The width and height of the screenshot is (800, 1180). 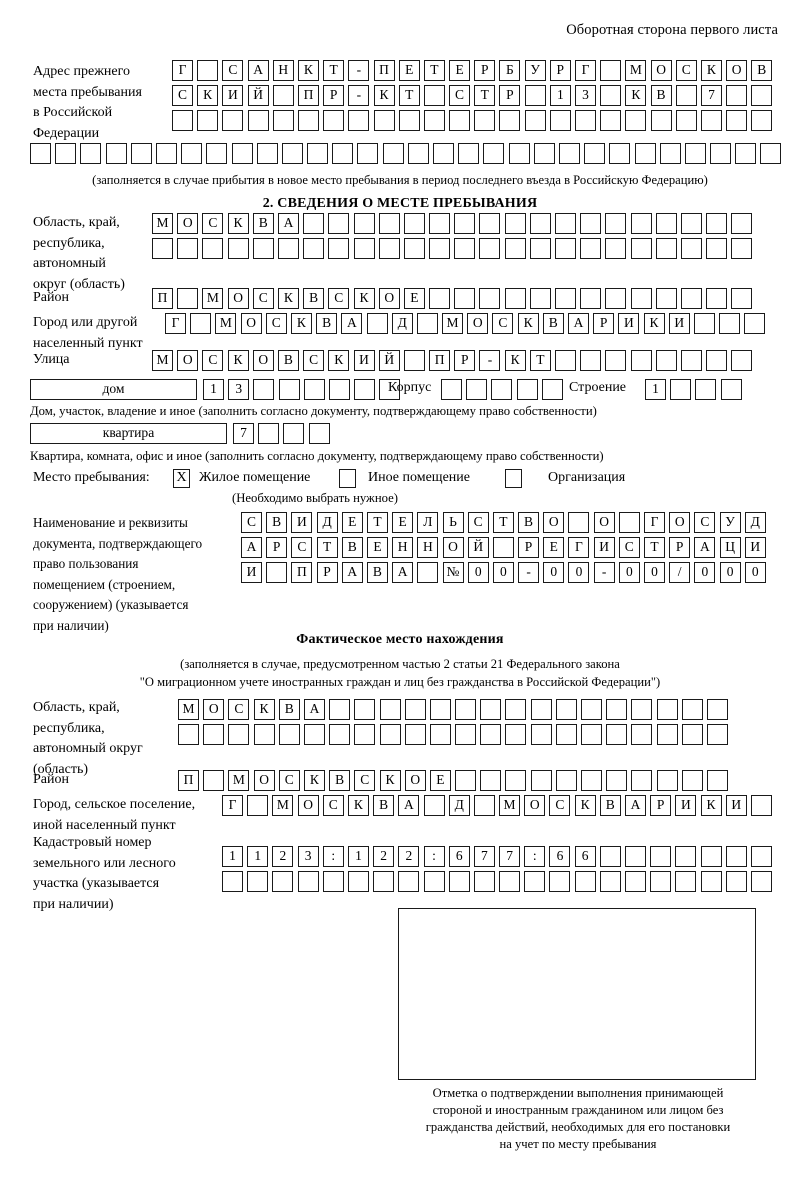 I want to click on char-cell: 7, so click(x=243, y=433).